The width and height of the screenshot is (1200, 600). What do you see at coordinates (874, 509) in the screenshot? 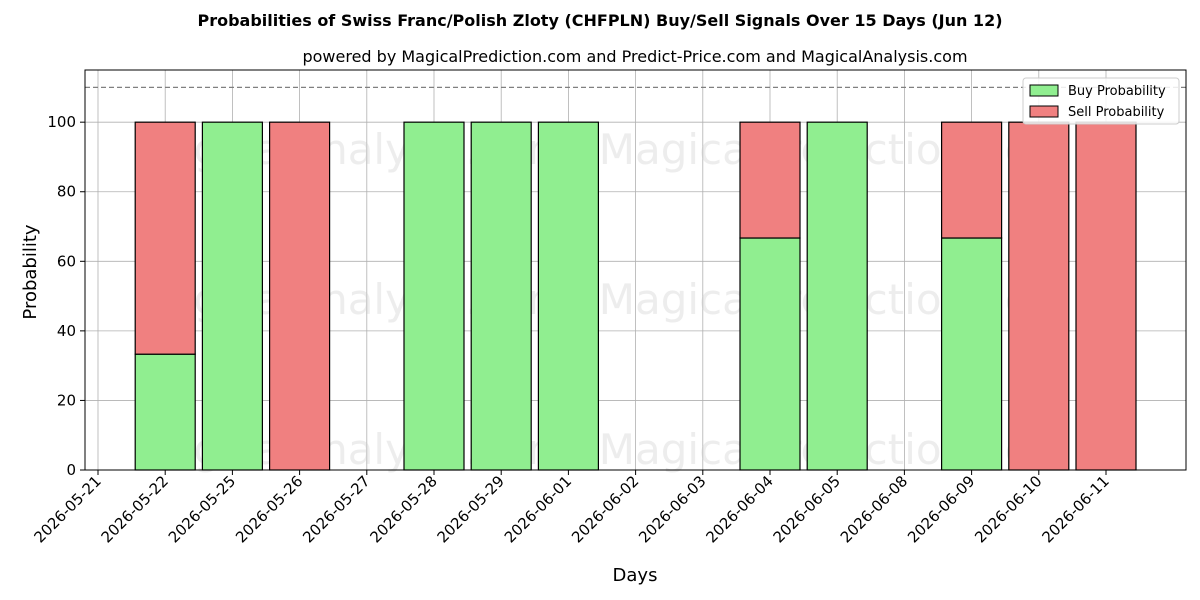
I see `x-tick-label: 2026-06-08` at bounding box center [874, 509].